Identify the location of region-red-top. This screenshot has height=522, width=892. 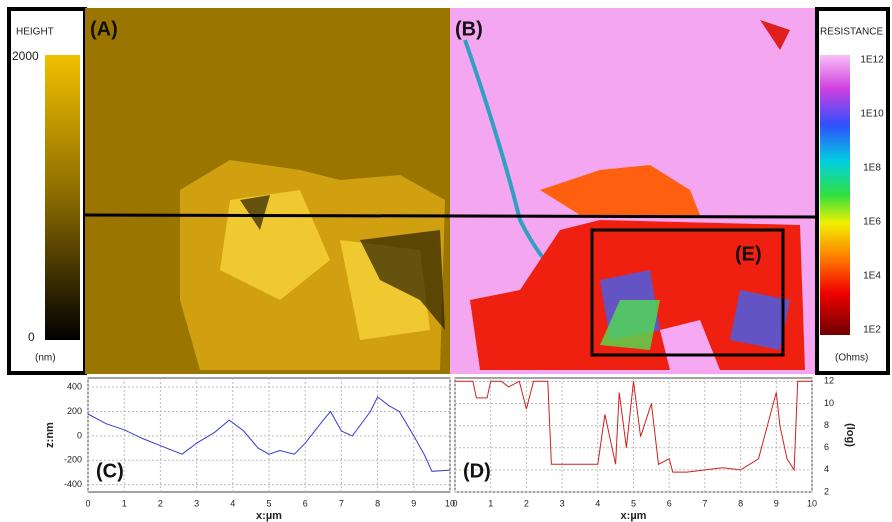
(775, 35).